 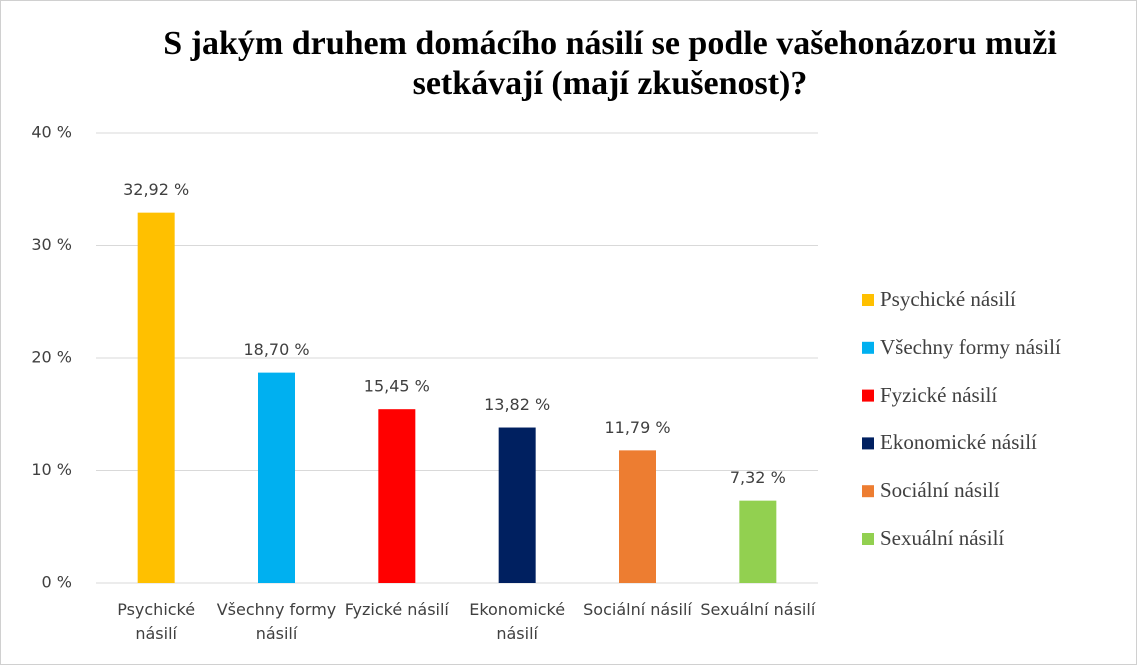 I want to click on value-label: 11,79 %, so click(x=637, y=427).